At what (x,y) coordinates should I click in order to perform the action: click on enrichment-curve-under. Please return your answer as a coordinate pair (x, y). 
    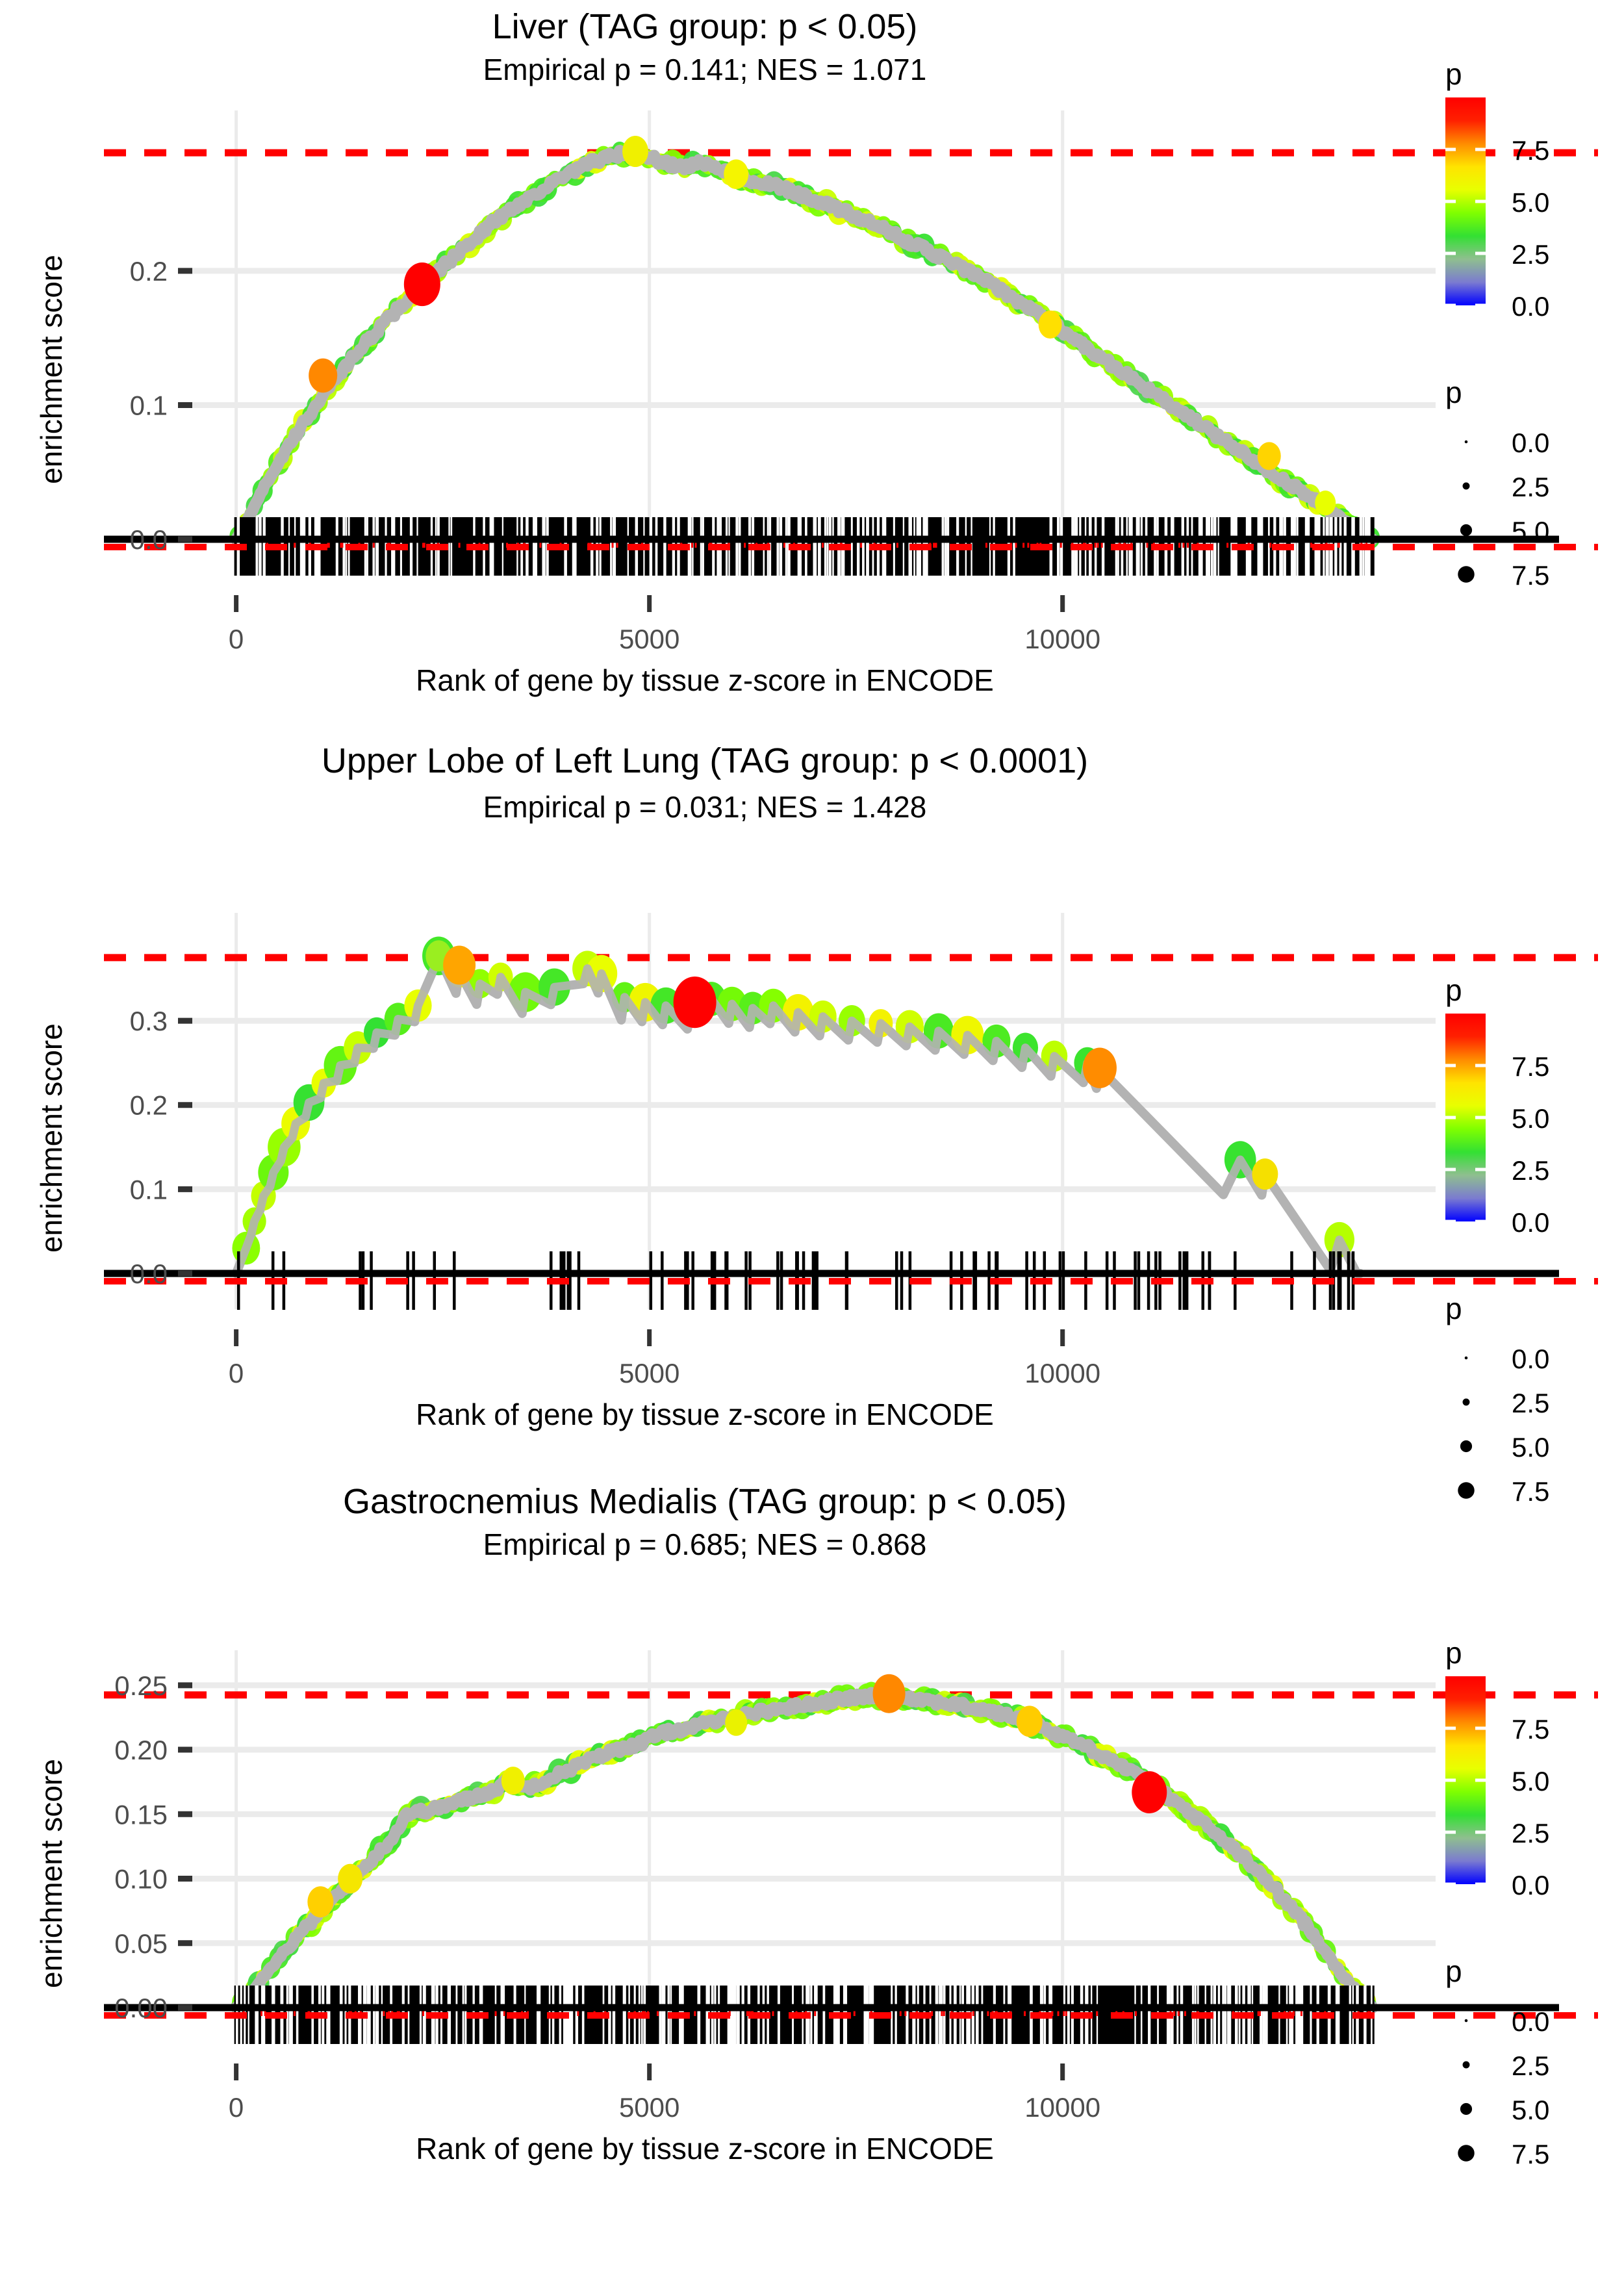
    Looking at the image, I should click on (804, 1850).